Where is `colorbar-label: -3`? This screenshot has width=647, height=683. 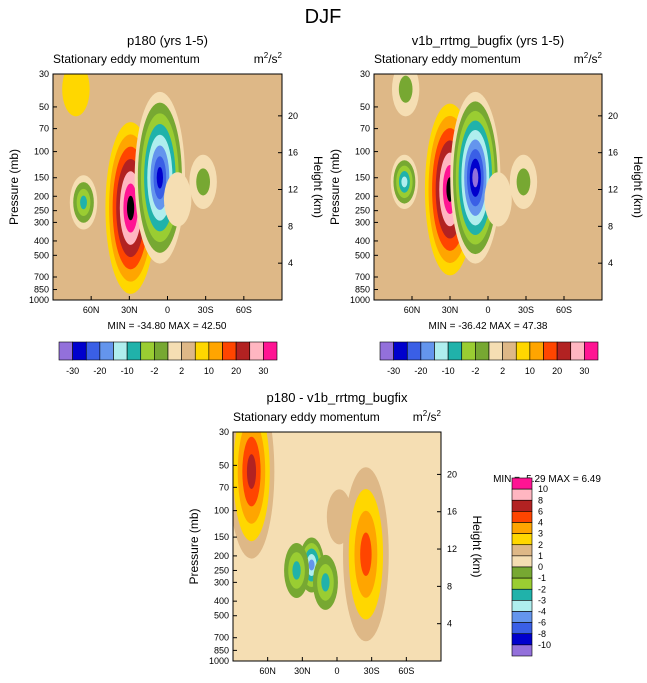 colorbar-label: -3 is located at coordinates (542, 600).